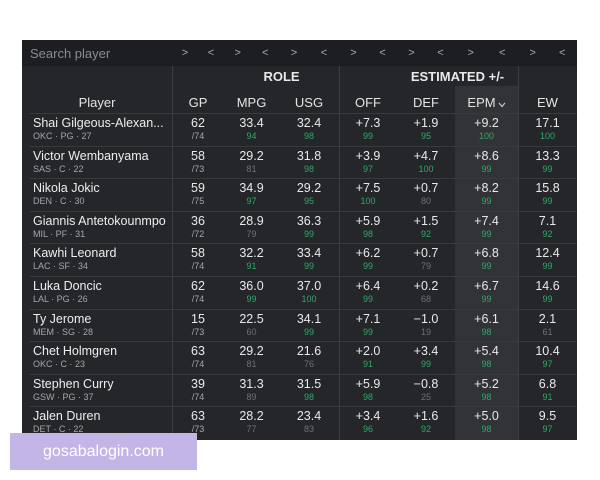  Describe the element at coordinates (198, 155) in the screenshot. I see `gp-value: 58` at that location.